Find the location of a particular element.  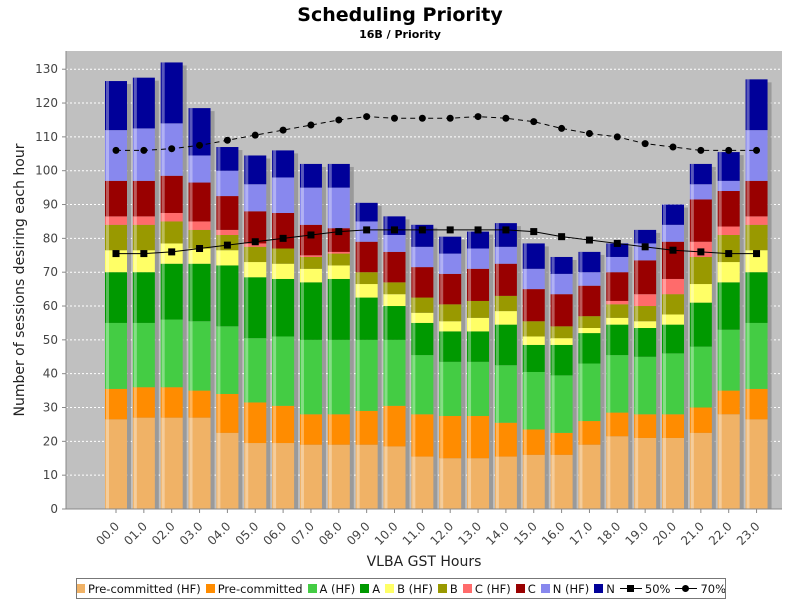

legend-label: B (HF) is located at coordinates (415, 588).